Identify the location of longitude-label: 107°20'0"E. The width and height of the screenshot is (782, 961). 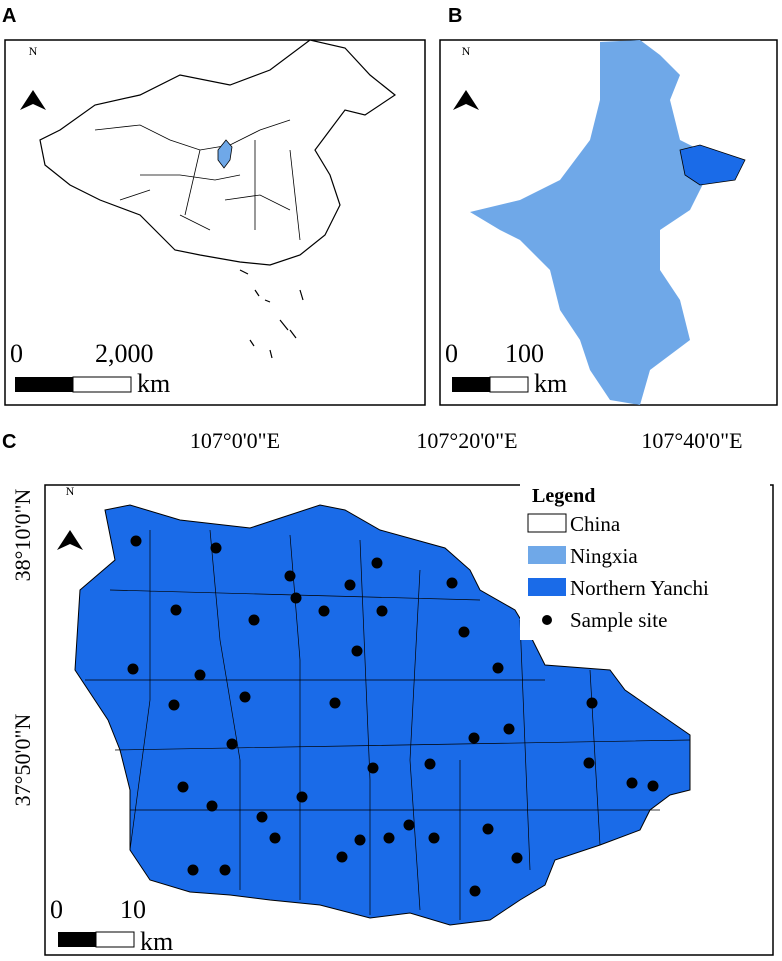
(466, 440).